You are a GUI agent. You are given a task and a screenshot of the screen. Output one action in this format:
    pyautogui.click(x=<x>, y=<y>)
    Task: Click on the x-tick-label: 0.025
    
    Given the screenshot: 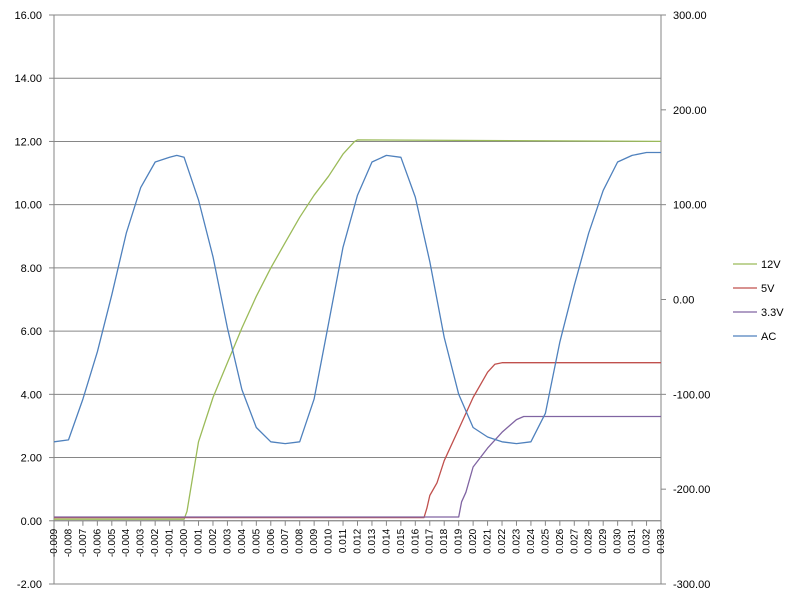 What is the action you would take?
    pyautogui.click(x=545, y=540)
    